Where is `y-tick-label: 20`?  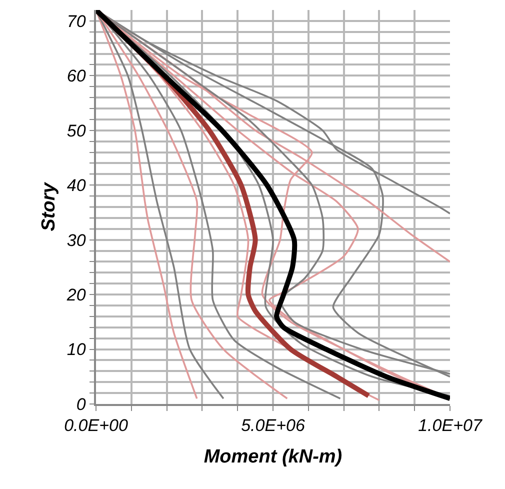 y-tick-label: 20 is located at coordinates (76, 295).